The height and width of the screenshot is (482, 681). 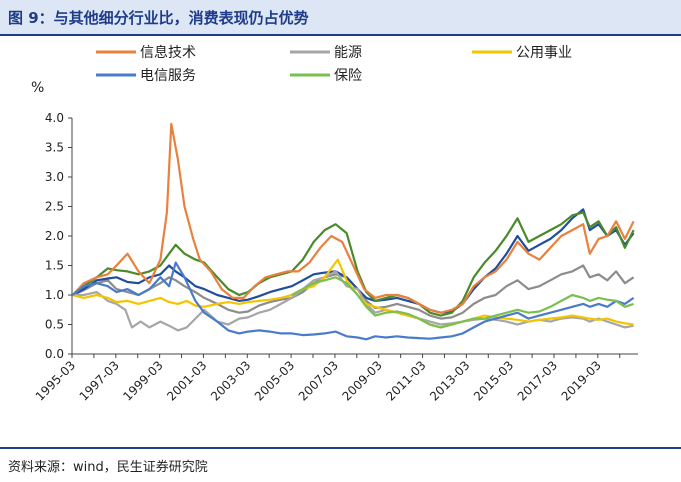 What do you see at coordinates (37, 88) in the screenshot?
I see `y-axis-unit: %` at bounding box center [37, 88].